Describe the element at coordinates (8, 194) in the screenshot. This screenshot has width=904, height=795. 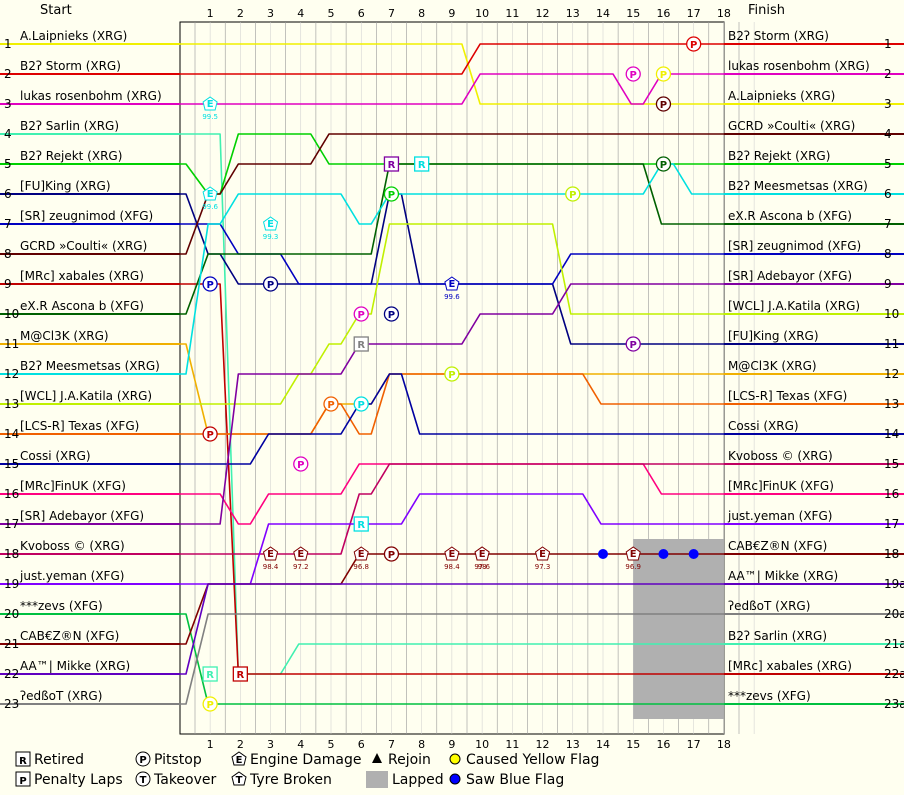
I see `start-position-number: 6` at that location.